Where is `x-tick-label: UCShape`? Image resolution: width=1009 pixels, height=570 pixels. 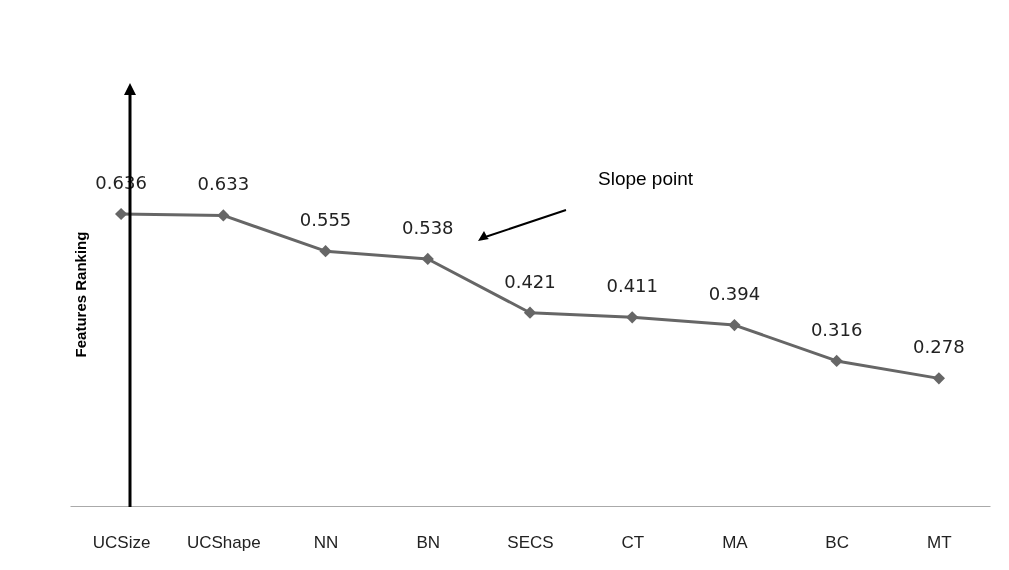 x-tick-label: UCShape is located at coordinates (223, 542).